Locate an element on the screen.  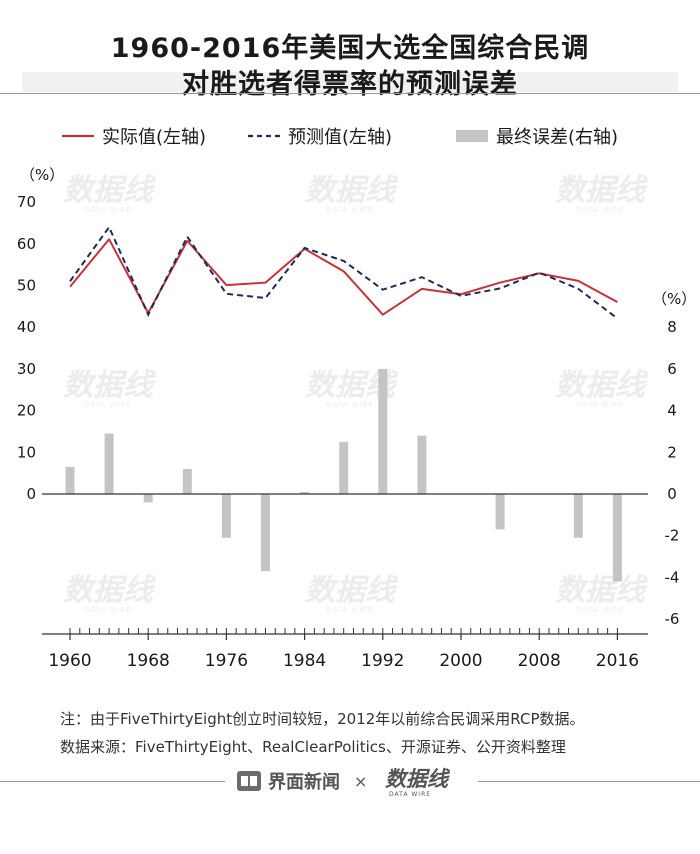
legend-label-error: 最终误差(右轴) is located at coordinates (557, 137).